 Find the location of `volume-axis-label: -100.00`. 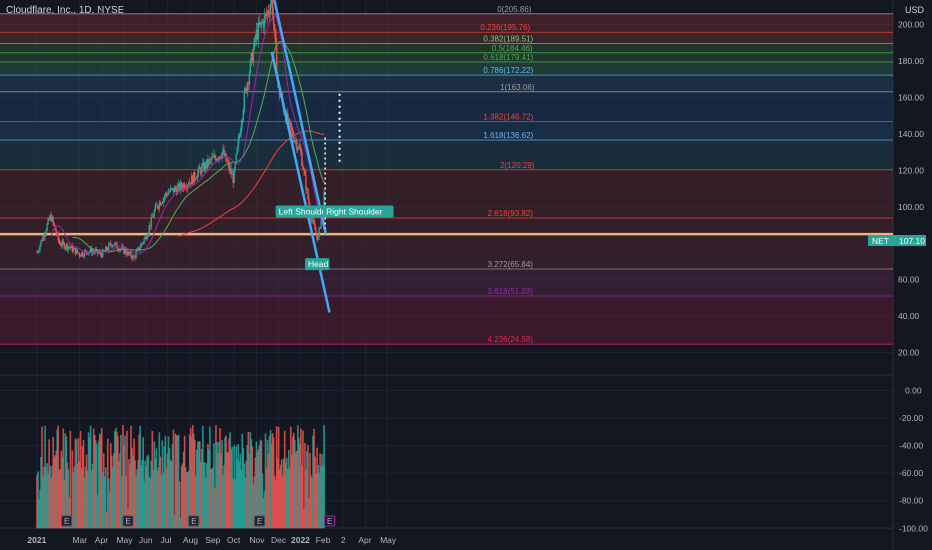

volume-axis-label: -100.00 is located at coordinates (913, 528).